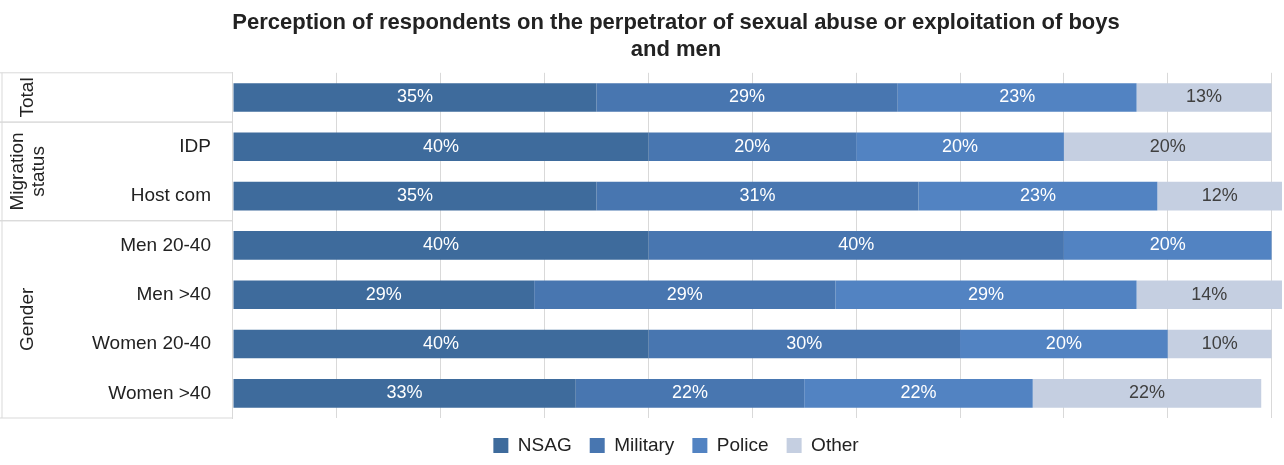  I want to click on data-label: 14%, so click(1209, 293).